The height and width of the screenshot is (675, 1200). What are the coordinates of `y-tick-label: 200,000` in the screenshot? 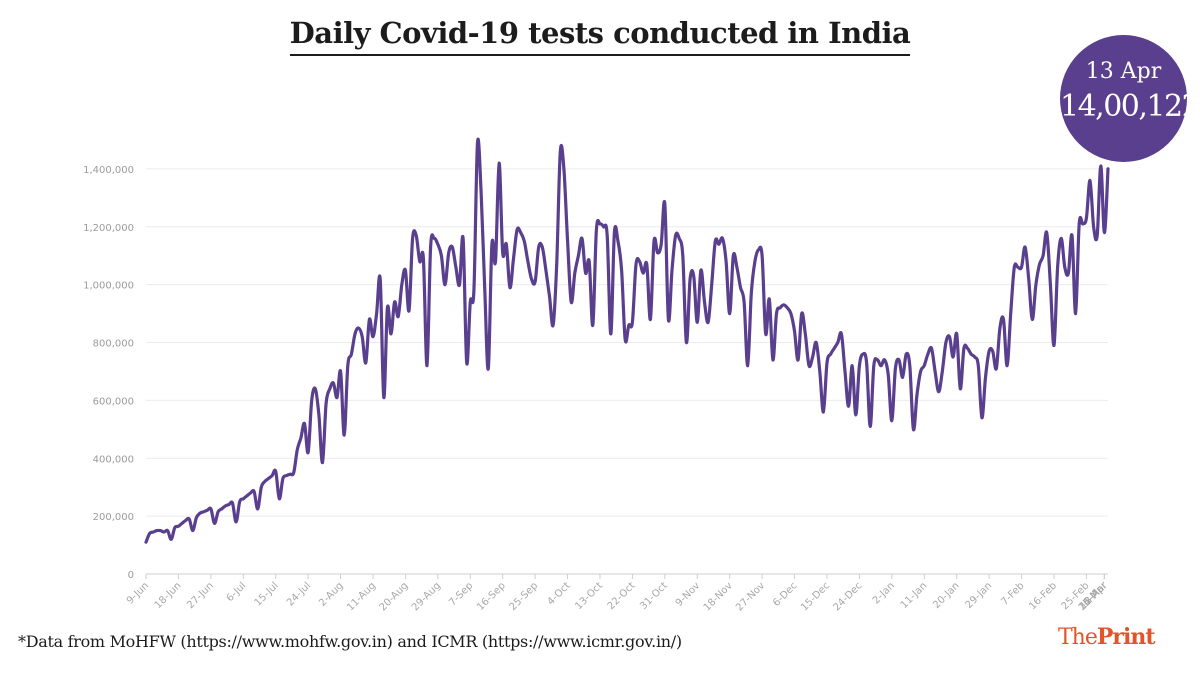 It's located at (113, 517).